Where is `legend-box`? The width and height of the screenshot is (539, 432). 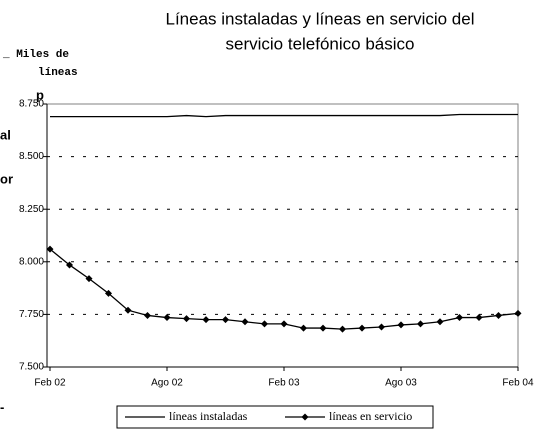
legend-box is located at coordinates (275, 417).